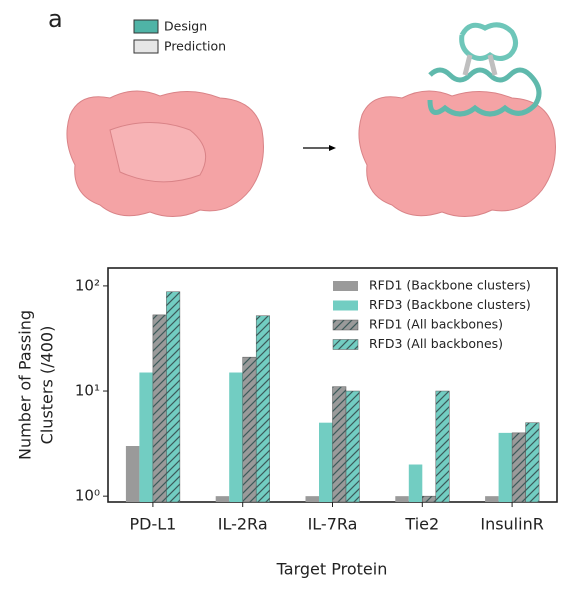 This screenshot has height=593, width=565. I want to click on y-axis-label: Number of Passing, so click(25, 385).